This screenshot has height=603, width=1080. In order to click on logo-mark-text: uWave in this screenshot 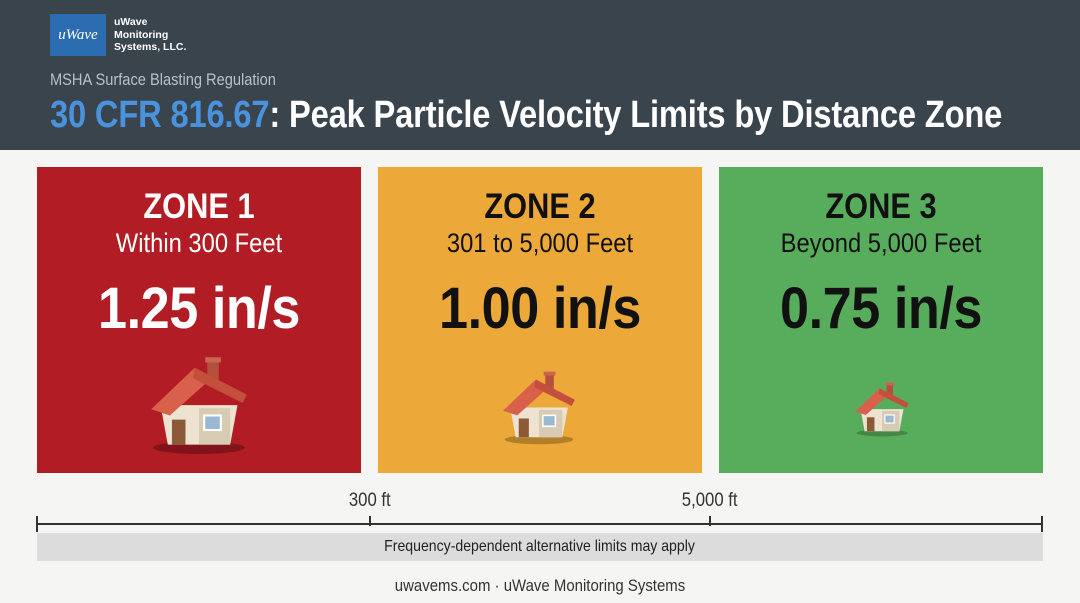, I will do `click(78, 34)`.